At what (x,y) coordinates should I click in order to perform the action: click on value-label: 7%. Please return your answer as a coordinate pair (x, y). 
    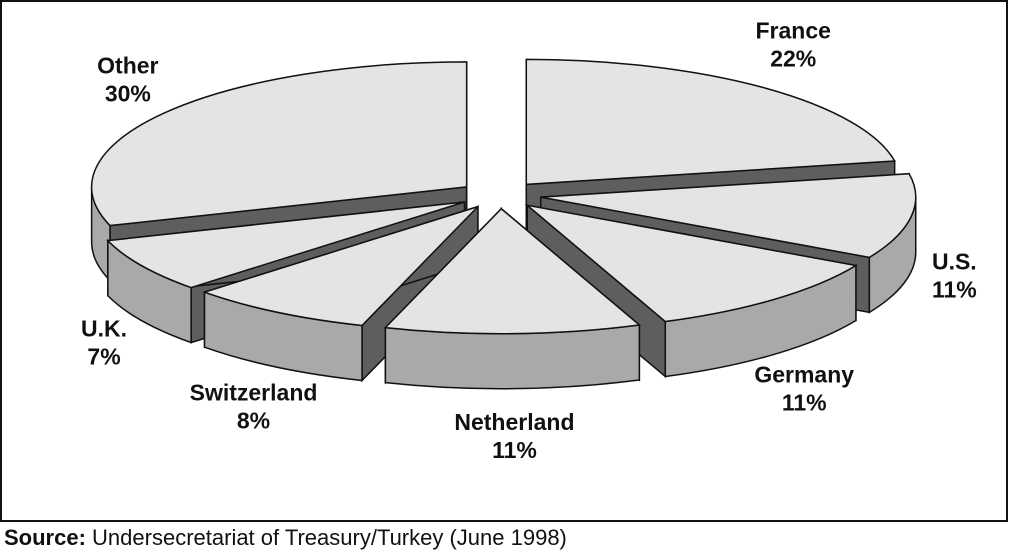
    Looking at the image, I should click on (103, 357).